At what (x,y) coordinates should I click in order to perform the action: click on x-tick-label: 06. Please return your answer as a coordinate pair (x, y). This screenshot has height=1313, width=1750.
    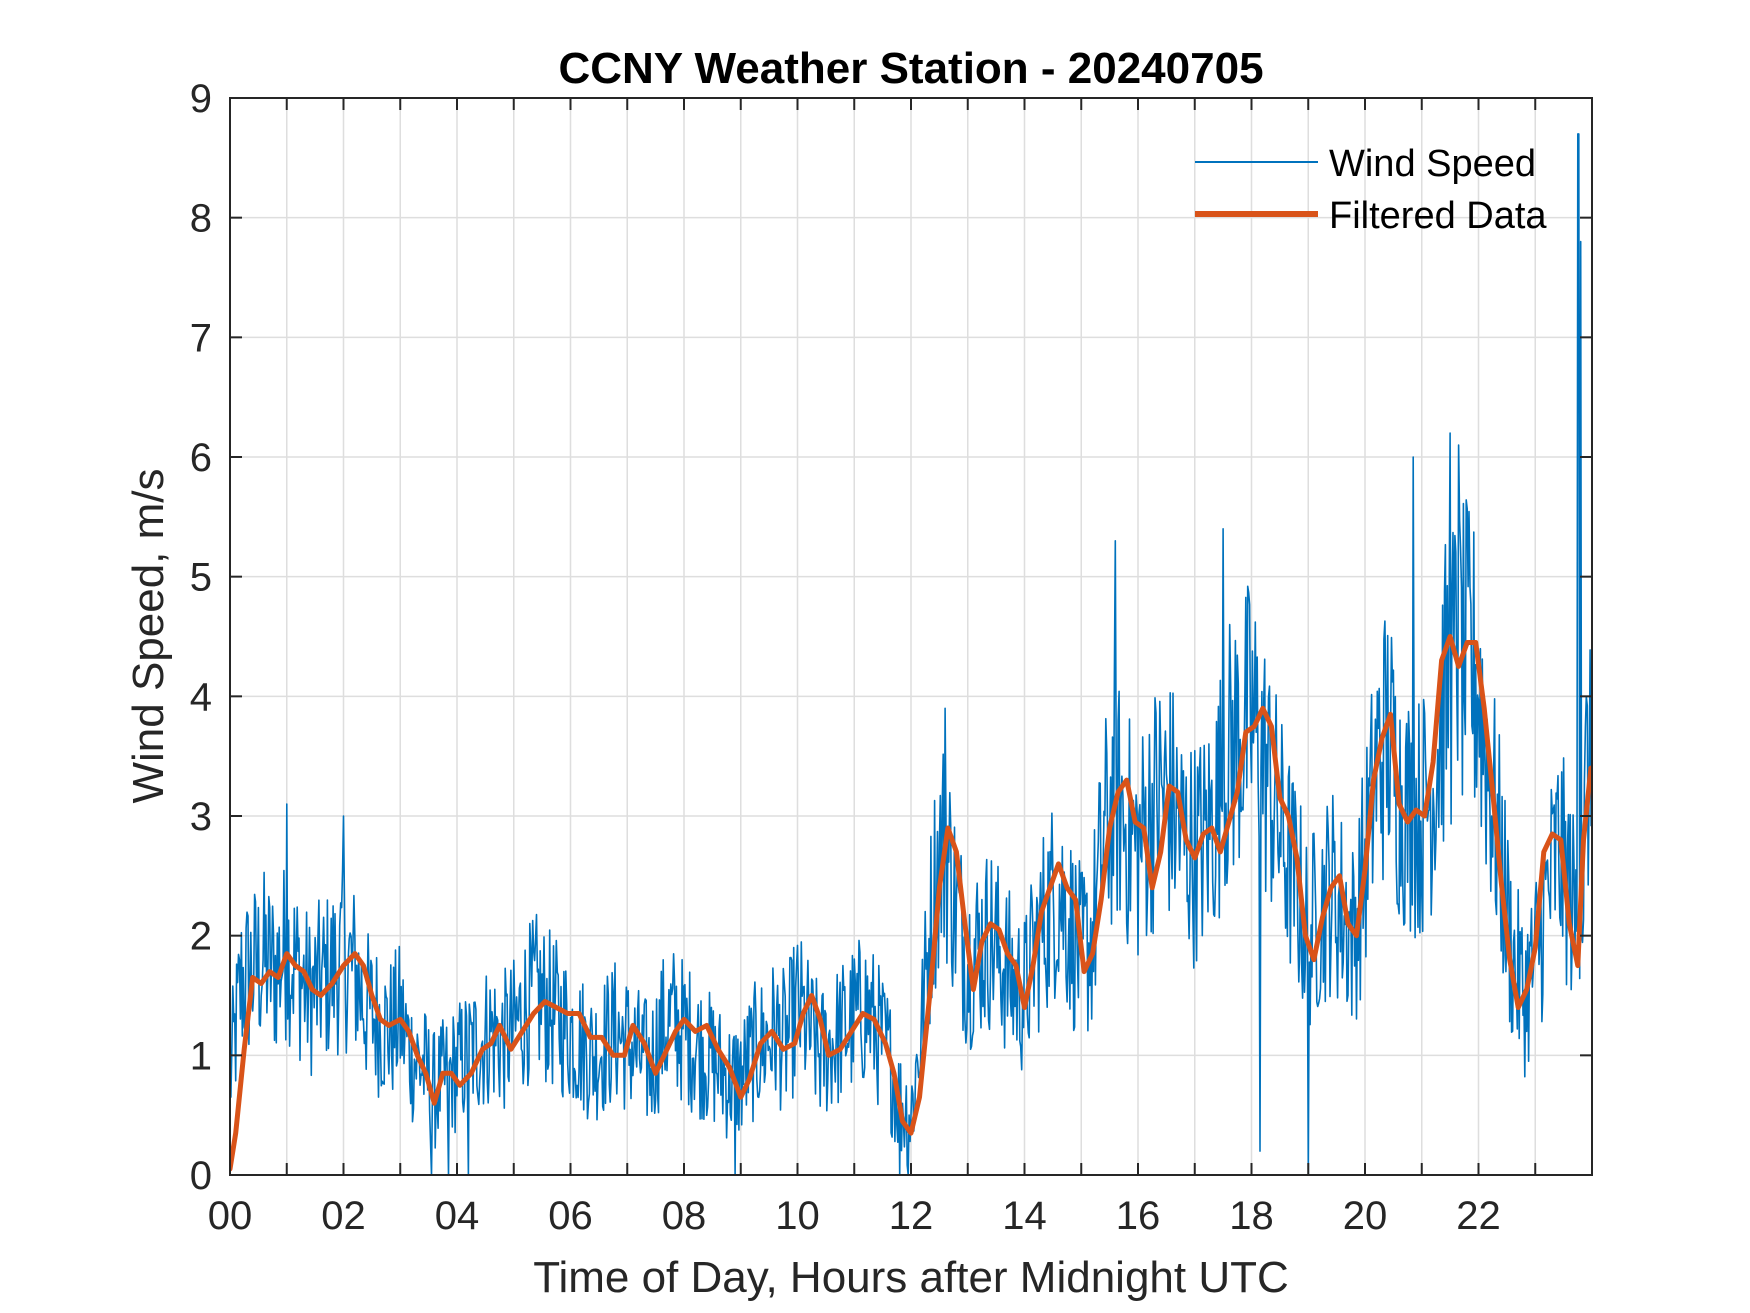
    Looking at the image, I should click on (570, 1216).